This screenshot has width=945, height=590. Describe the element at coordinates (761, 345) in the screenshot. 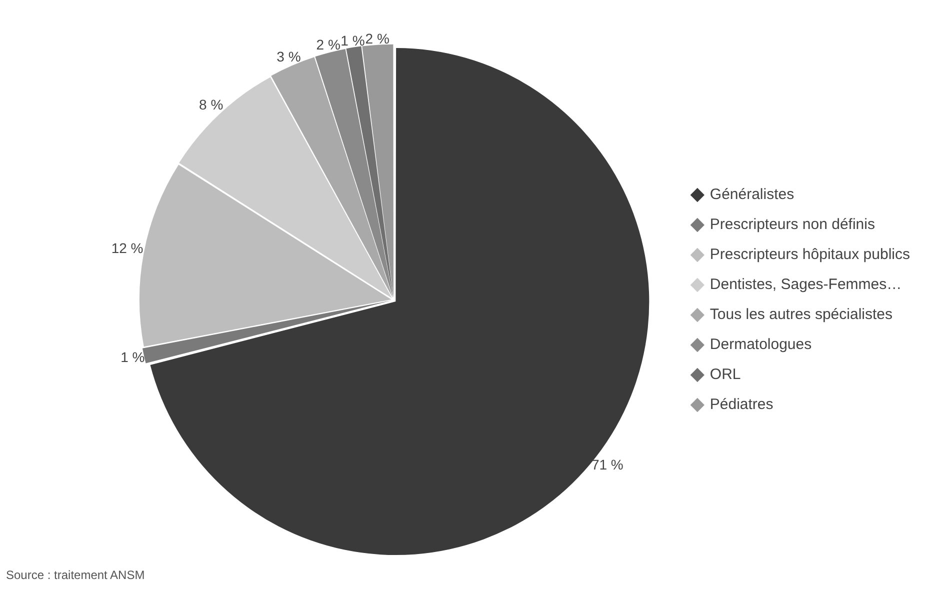

I see `legend-label: Dermatologues` at that location.